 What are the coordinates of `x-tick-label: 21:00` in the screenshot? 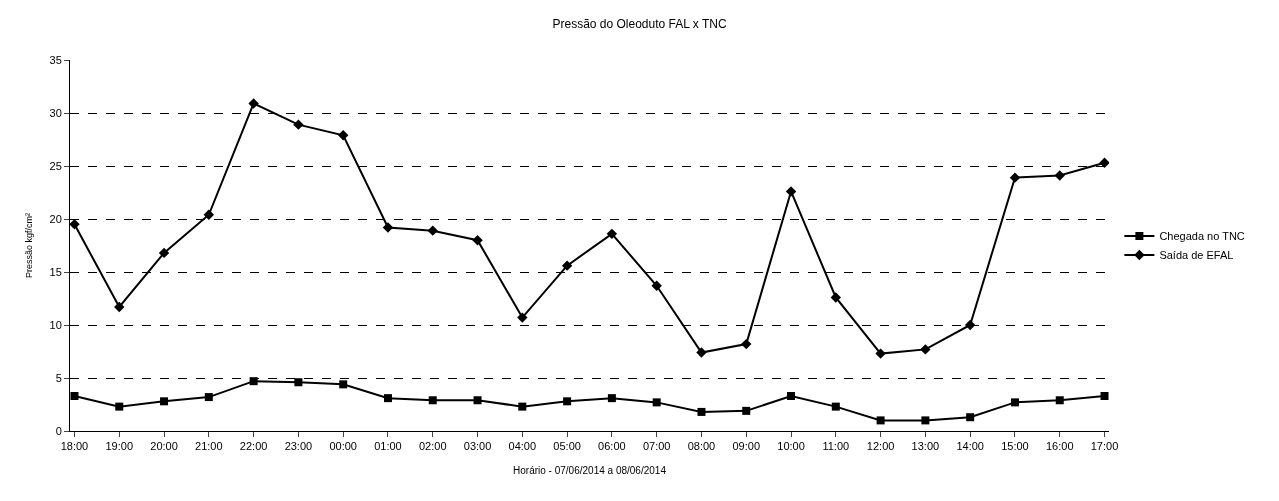 It's located at (209, 446).